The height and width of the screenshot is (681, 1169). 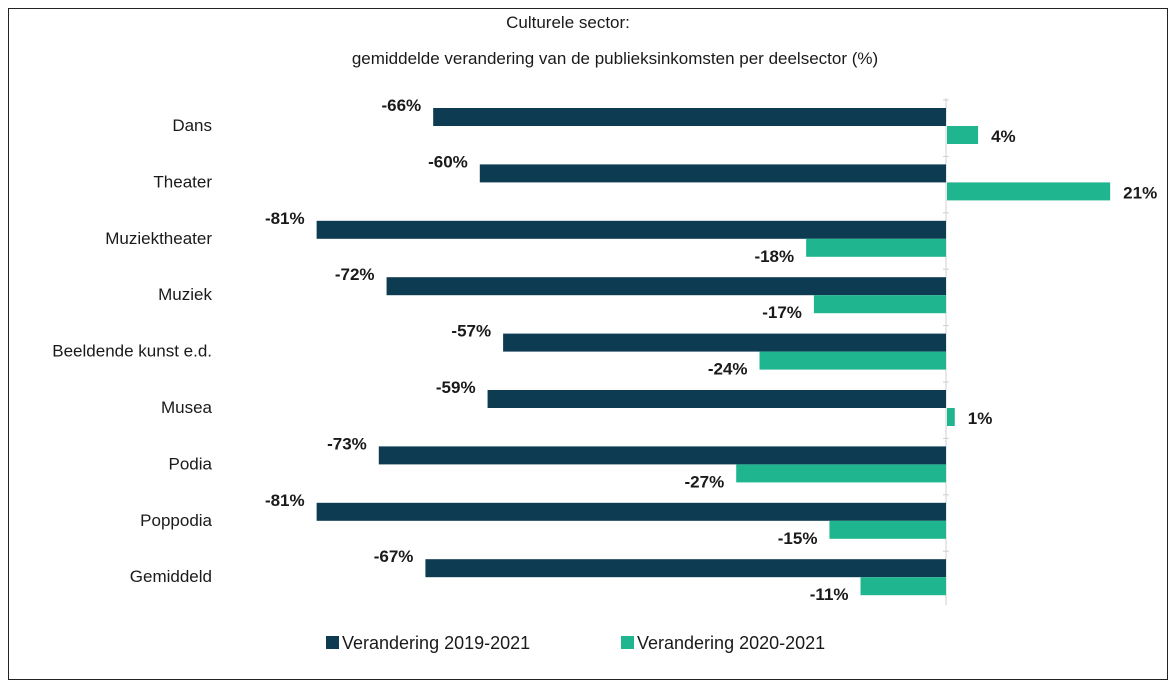 What do you see at coordinates (728, 369) in the screenshot?
I see `data-label: -24%` at bounding box center [728, 369].